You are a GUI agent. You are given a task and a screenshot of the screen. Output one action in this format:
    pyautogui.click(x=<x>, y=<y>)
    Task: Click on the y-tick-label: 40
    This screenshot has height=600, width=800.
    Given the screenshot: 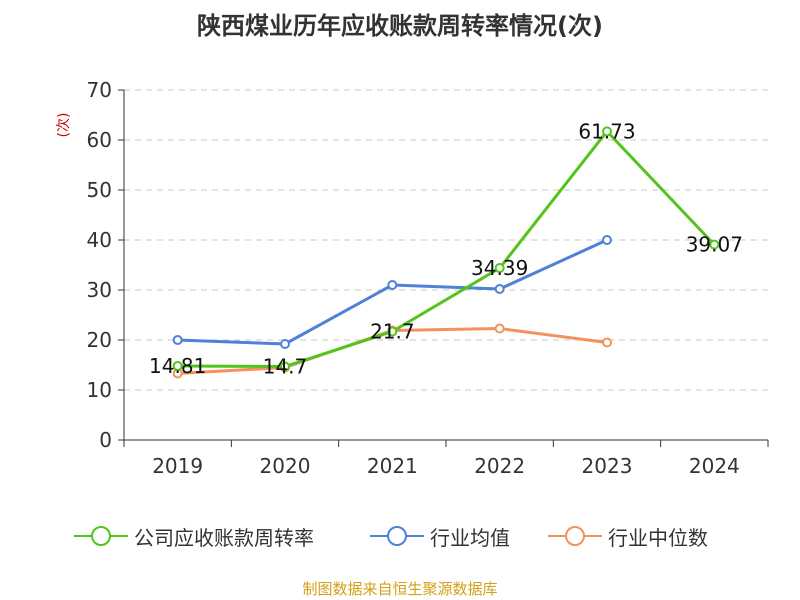 What is the action you would take?
    pyautogui.click(x=99, y=240)
    